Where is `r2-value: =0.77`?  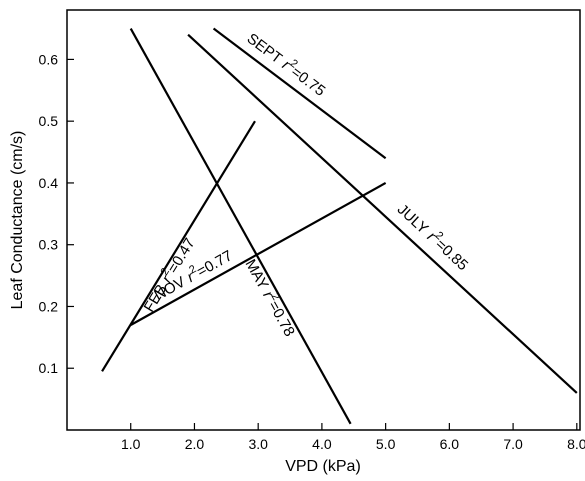 r2-value: =0.77 is located at coordinates (214, 263).